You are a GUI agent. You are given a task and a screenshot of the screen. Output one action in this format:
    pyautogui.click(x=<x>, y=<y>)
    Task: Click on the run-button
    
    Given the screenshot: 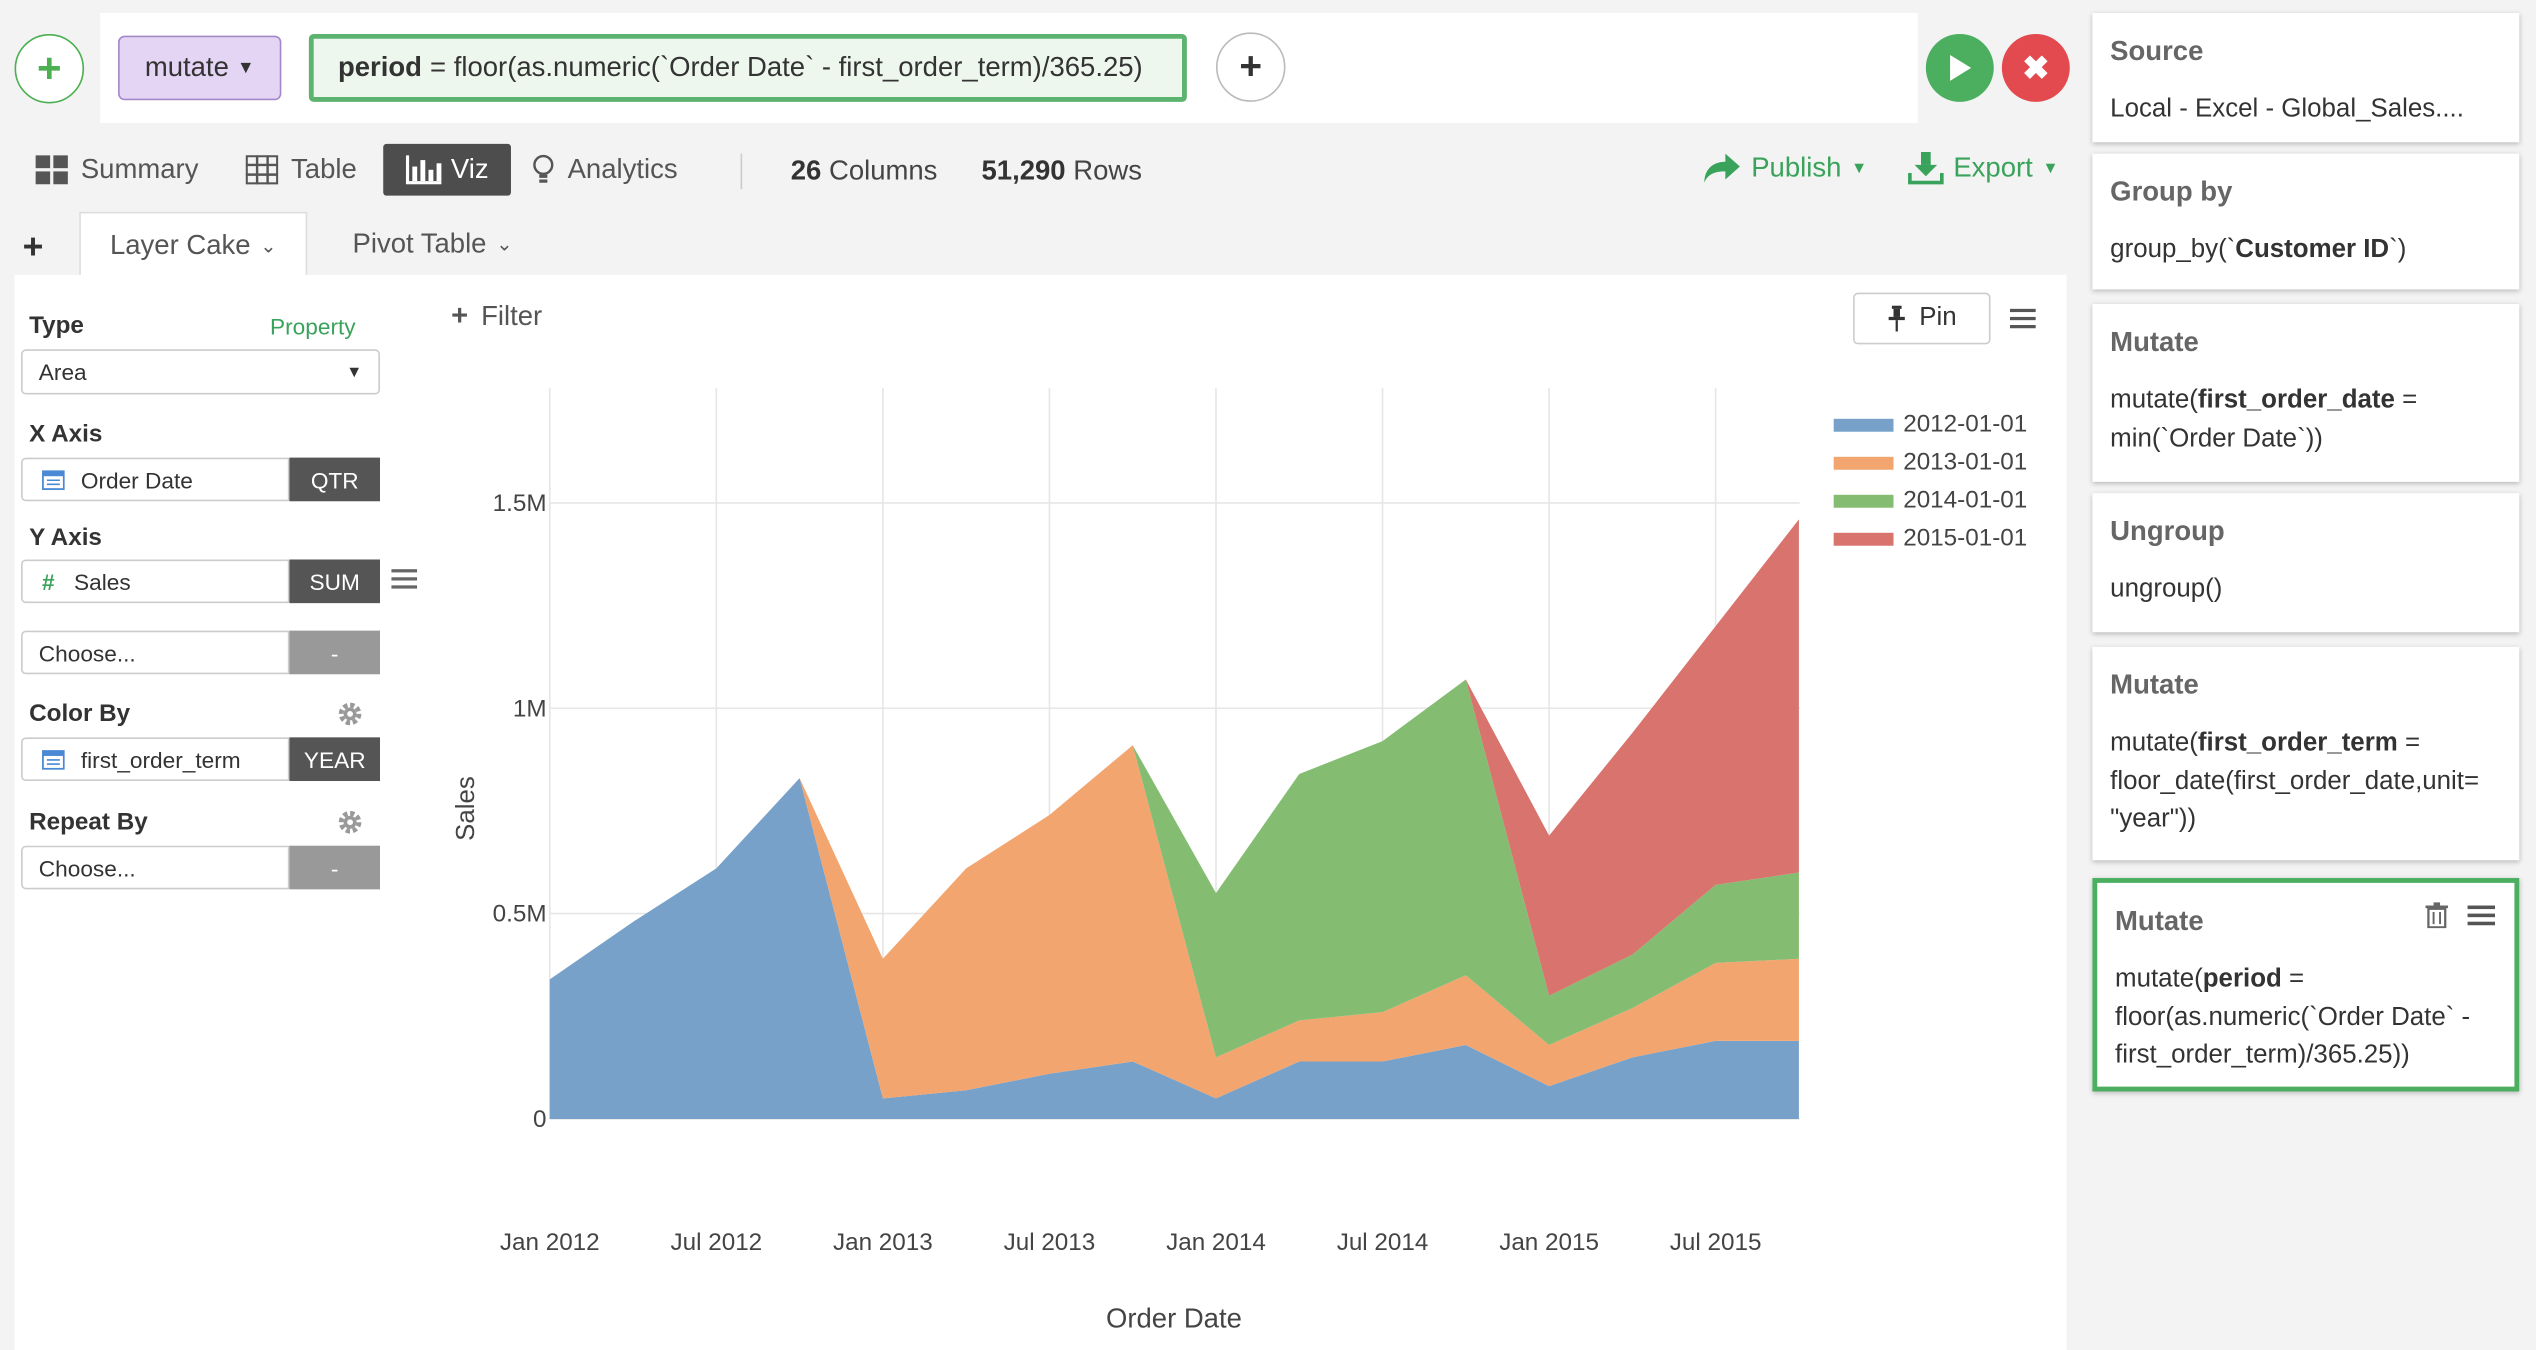 What is the action you would take?
    pyautogui.click(x=1959, y=67)
    